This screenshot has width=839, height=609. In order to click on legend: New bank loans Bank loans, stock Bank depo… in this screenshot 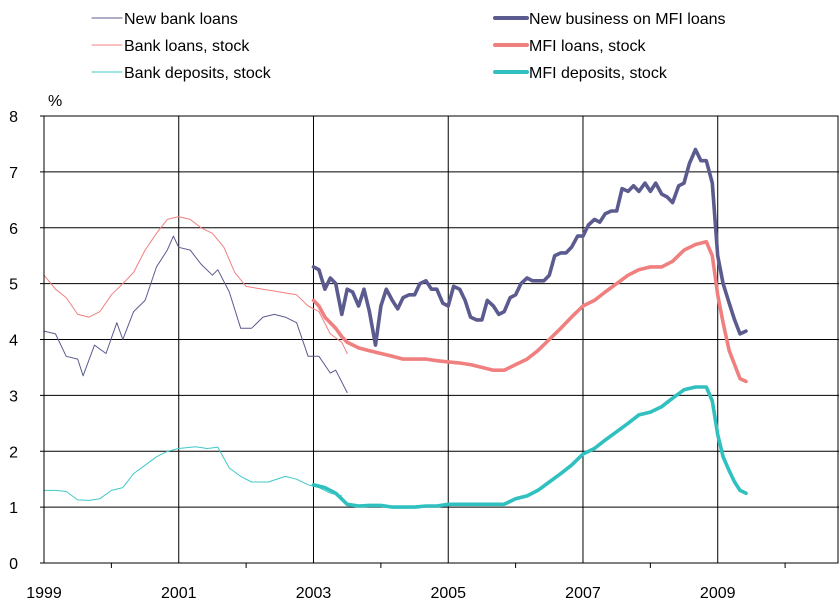, I will do `click(408, 46)`.